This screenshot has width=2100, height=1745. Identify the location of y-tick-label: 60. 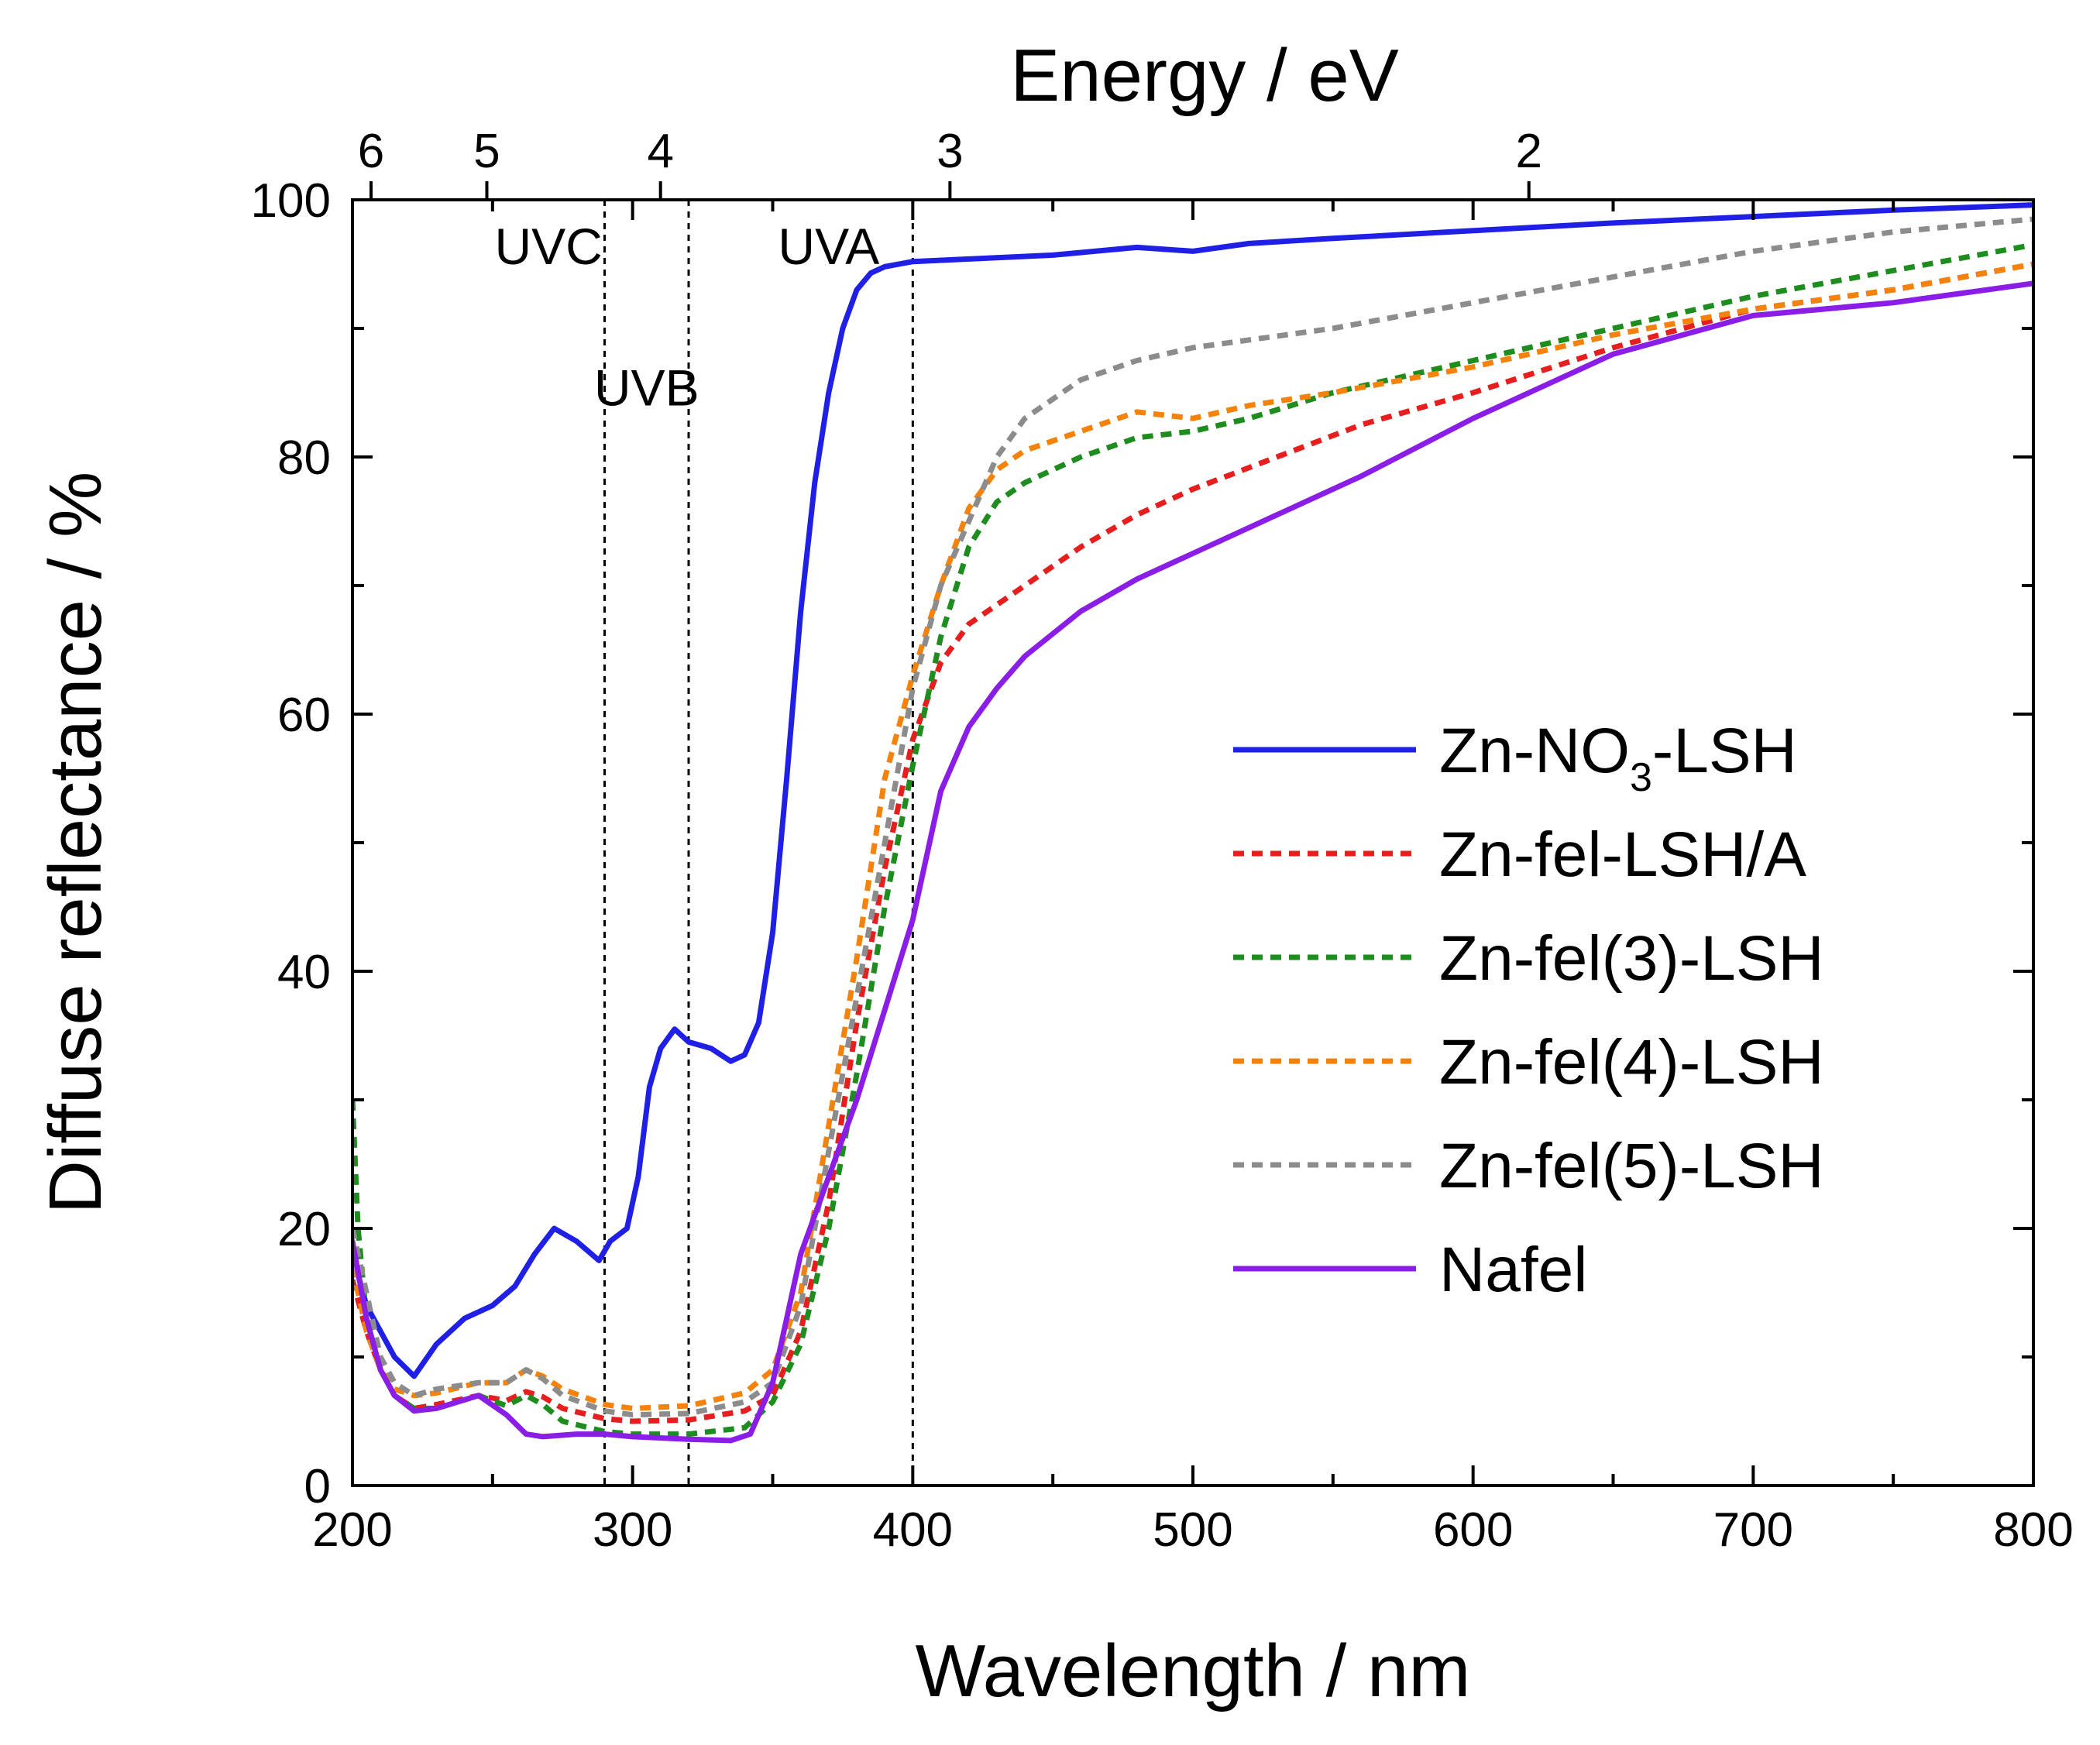
(304, 715).